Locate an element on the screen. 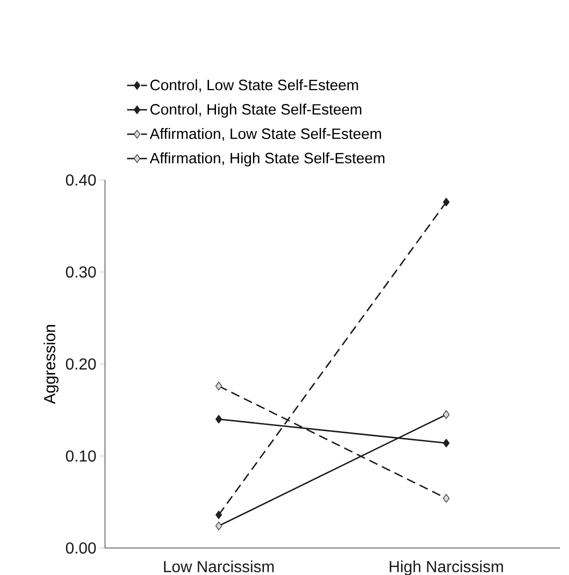  legend-label: Control, High State Self-Esteem is located at coordinates (256, 111).